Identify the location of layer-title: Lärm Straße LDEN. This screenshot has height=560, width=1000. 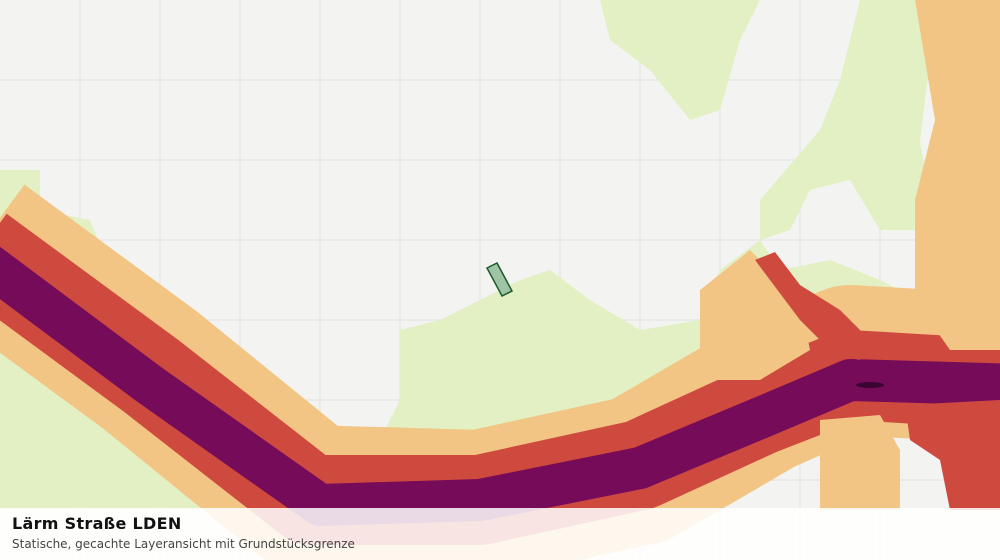
(97, 523).